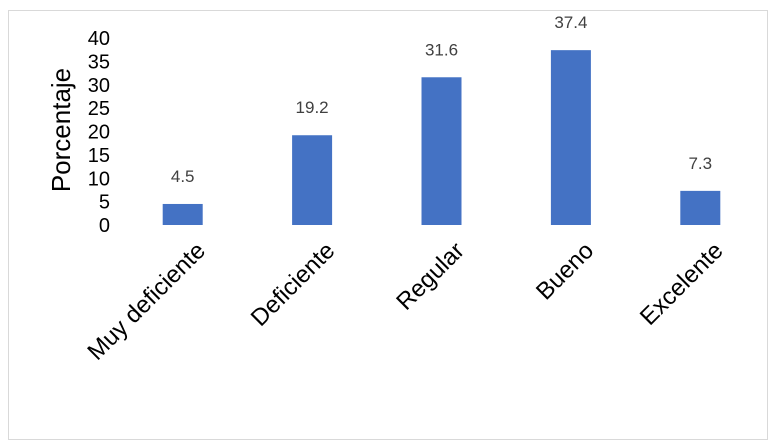 This screenshot has width=779, height=440. Describe the element at coordinates (61, 130) in the screenshot. I see `y-axis-title: Porcentaje` at that location.